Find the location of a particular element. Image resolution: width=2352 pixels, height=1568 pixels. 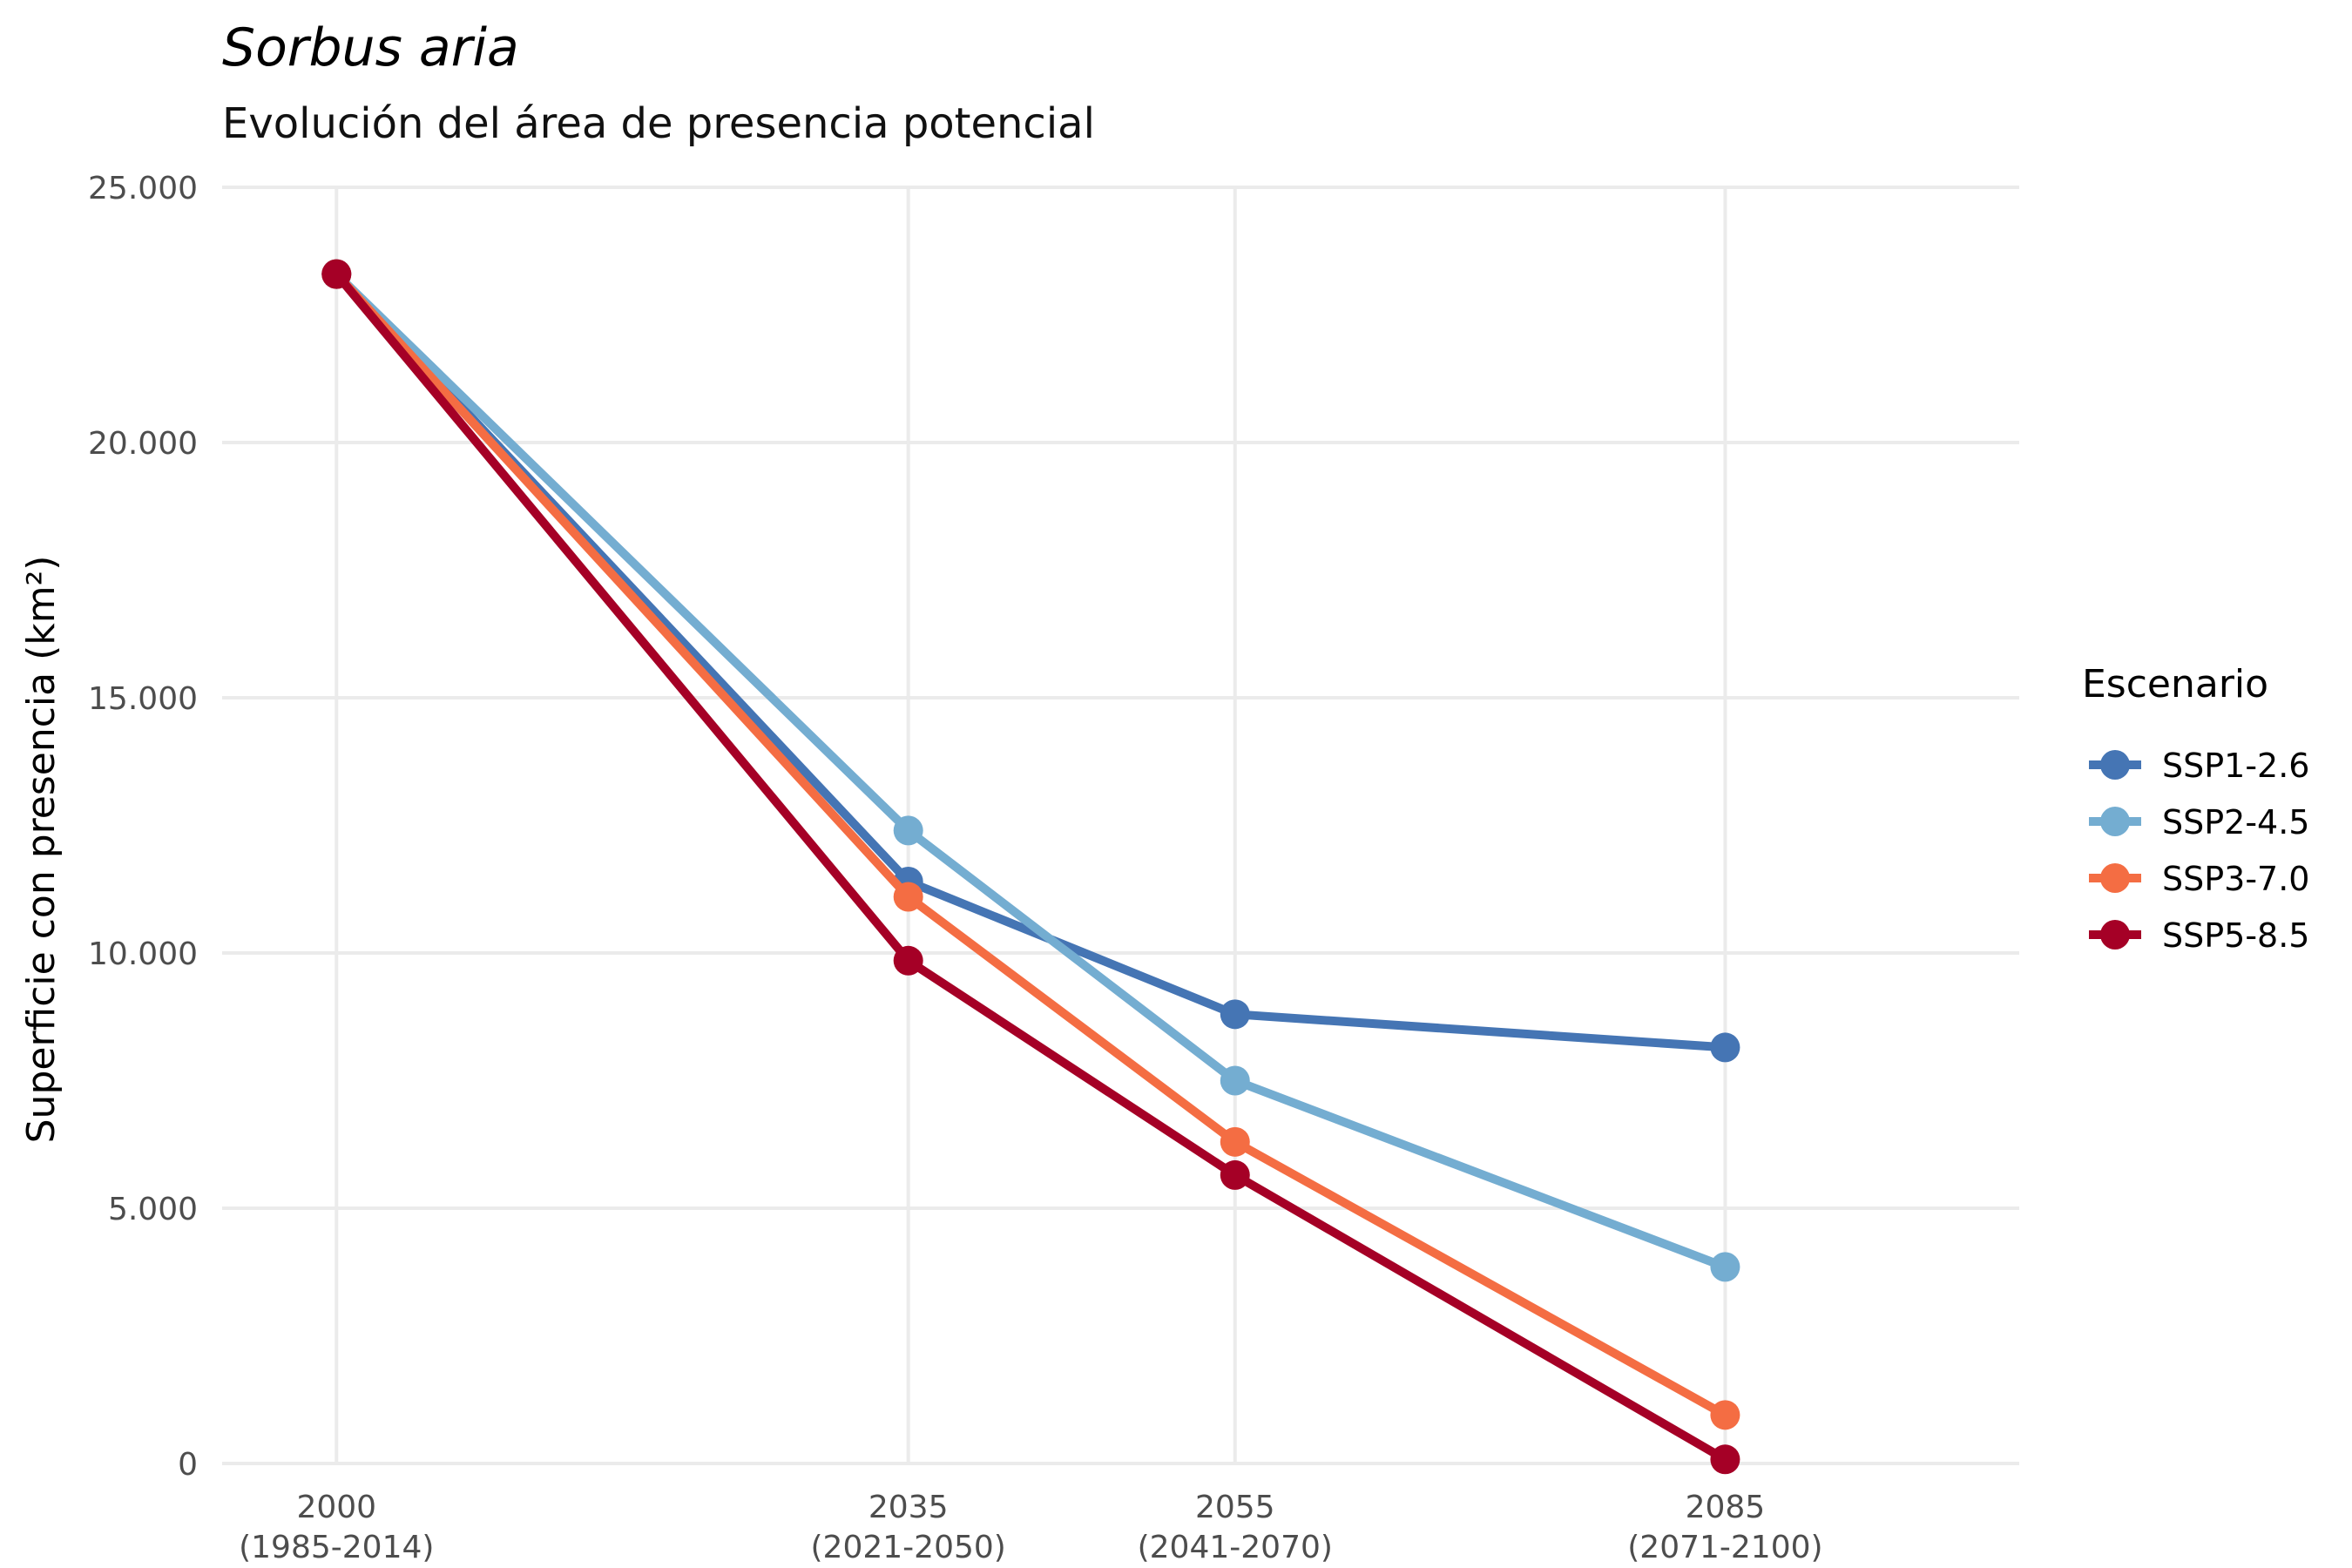

y-tick-label: 5.000 is located at coordinates (153, 1209).